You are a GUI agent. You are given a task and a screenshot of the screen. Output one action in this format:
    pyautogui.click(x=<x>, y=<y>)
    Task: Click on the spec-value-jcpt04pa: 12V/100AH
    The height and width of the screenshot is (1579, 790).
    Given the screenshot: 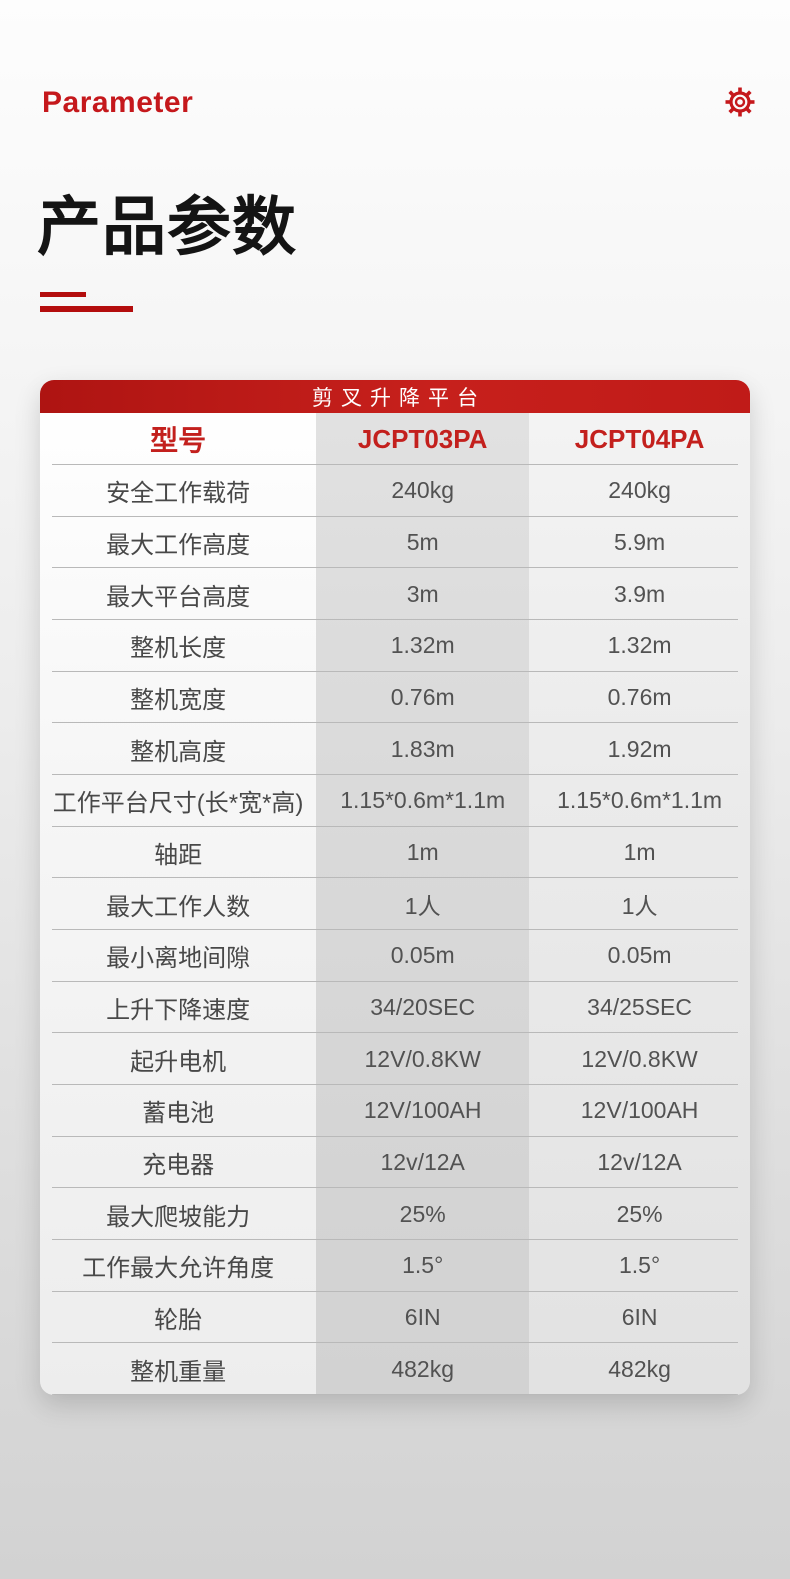 What is the action you would take?
    pyautogui.click(x=639, y=1111)
    